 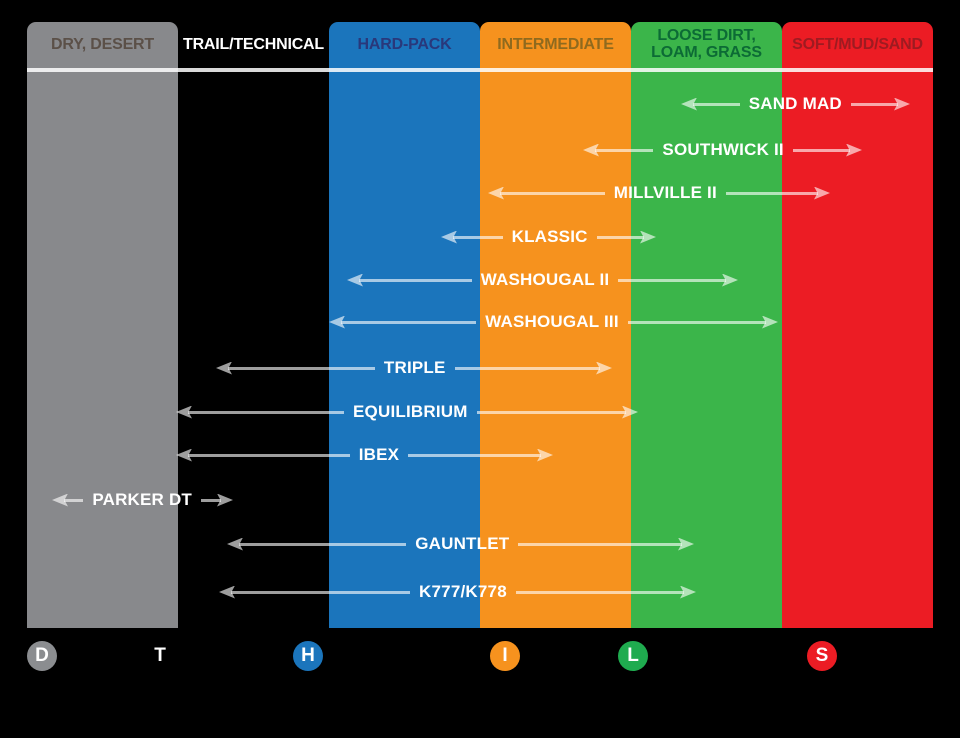 I want to click on tire-row-ibex: IBEX, so click(x=364, y=455).